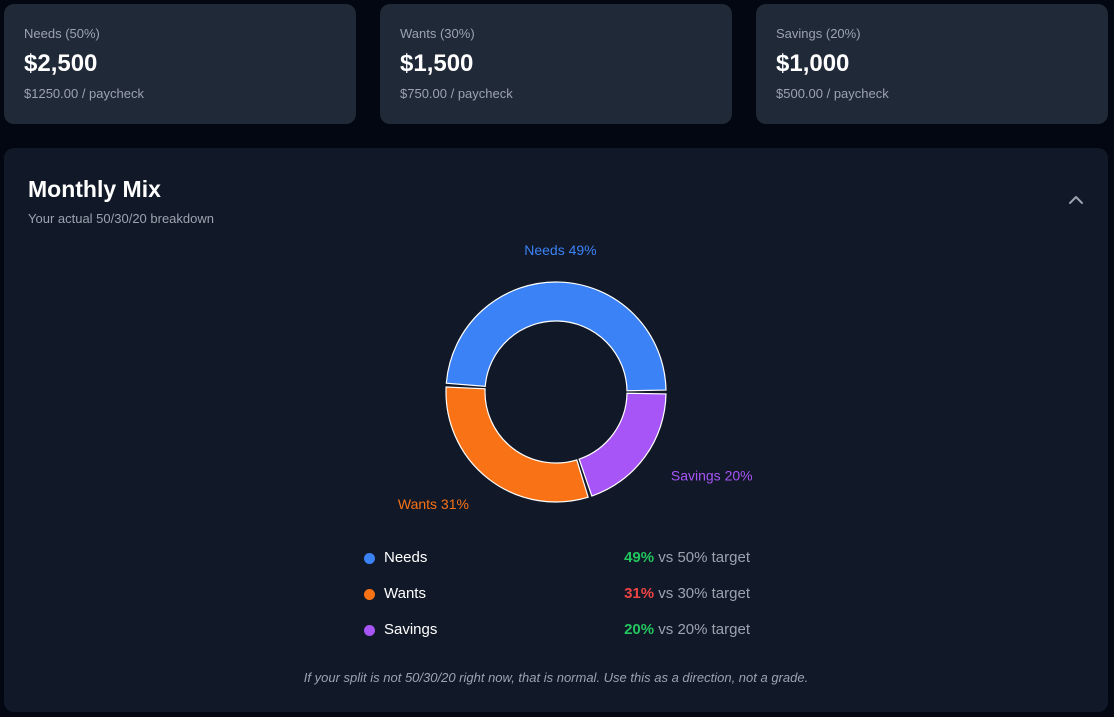 The height and width of the screenshot is (717, 1114). Describe the element at coordinates (517, 444) in the screenshot. I see `donut-slice-wants` at that location.